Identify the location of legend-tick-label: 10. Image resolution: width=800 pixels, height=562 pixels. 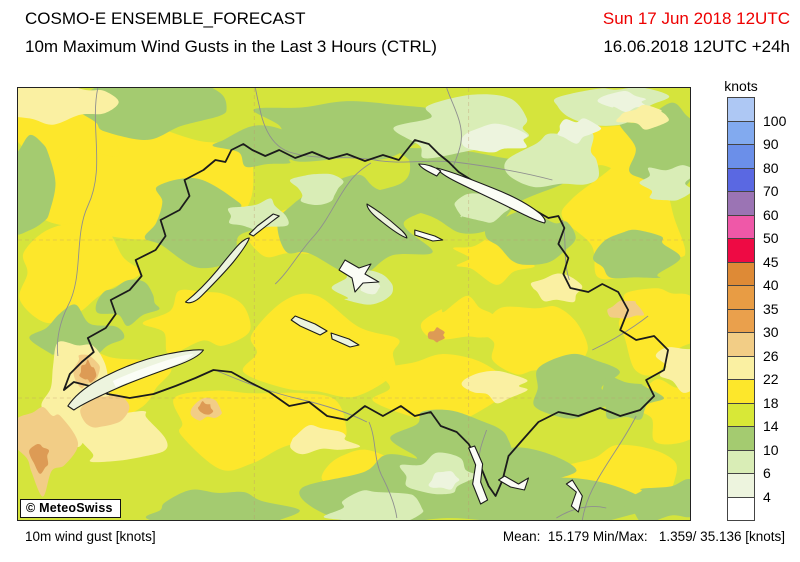
(771, 449).